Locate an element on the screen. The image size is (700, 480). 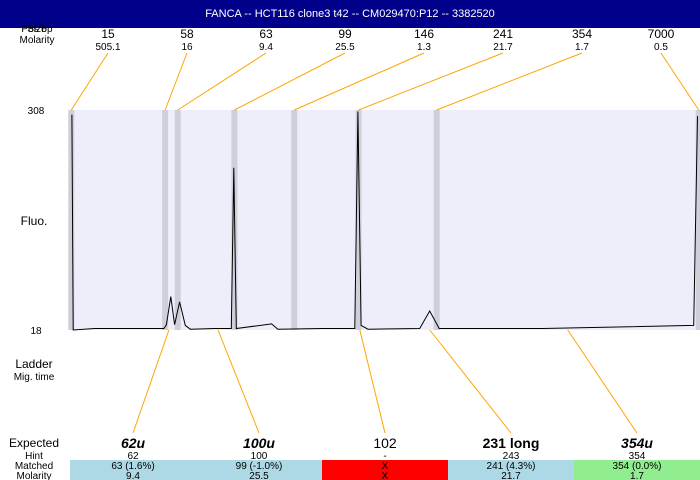
ladder-molarity-label: 16 is located at coordinates (187, 47).